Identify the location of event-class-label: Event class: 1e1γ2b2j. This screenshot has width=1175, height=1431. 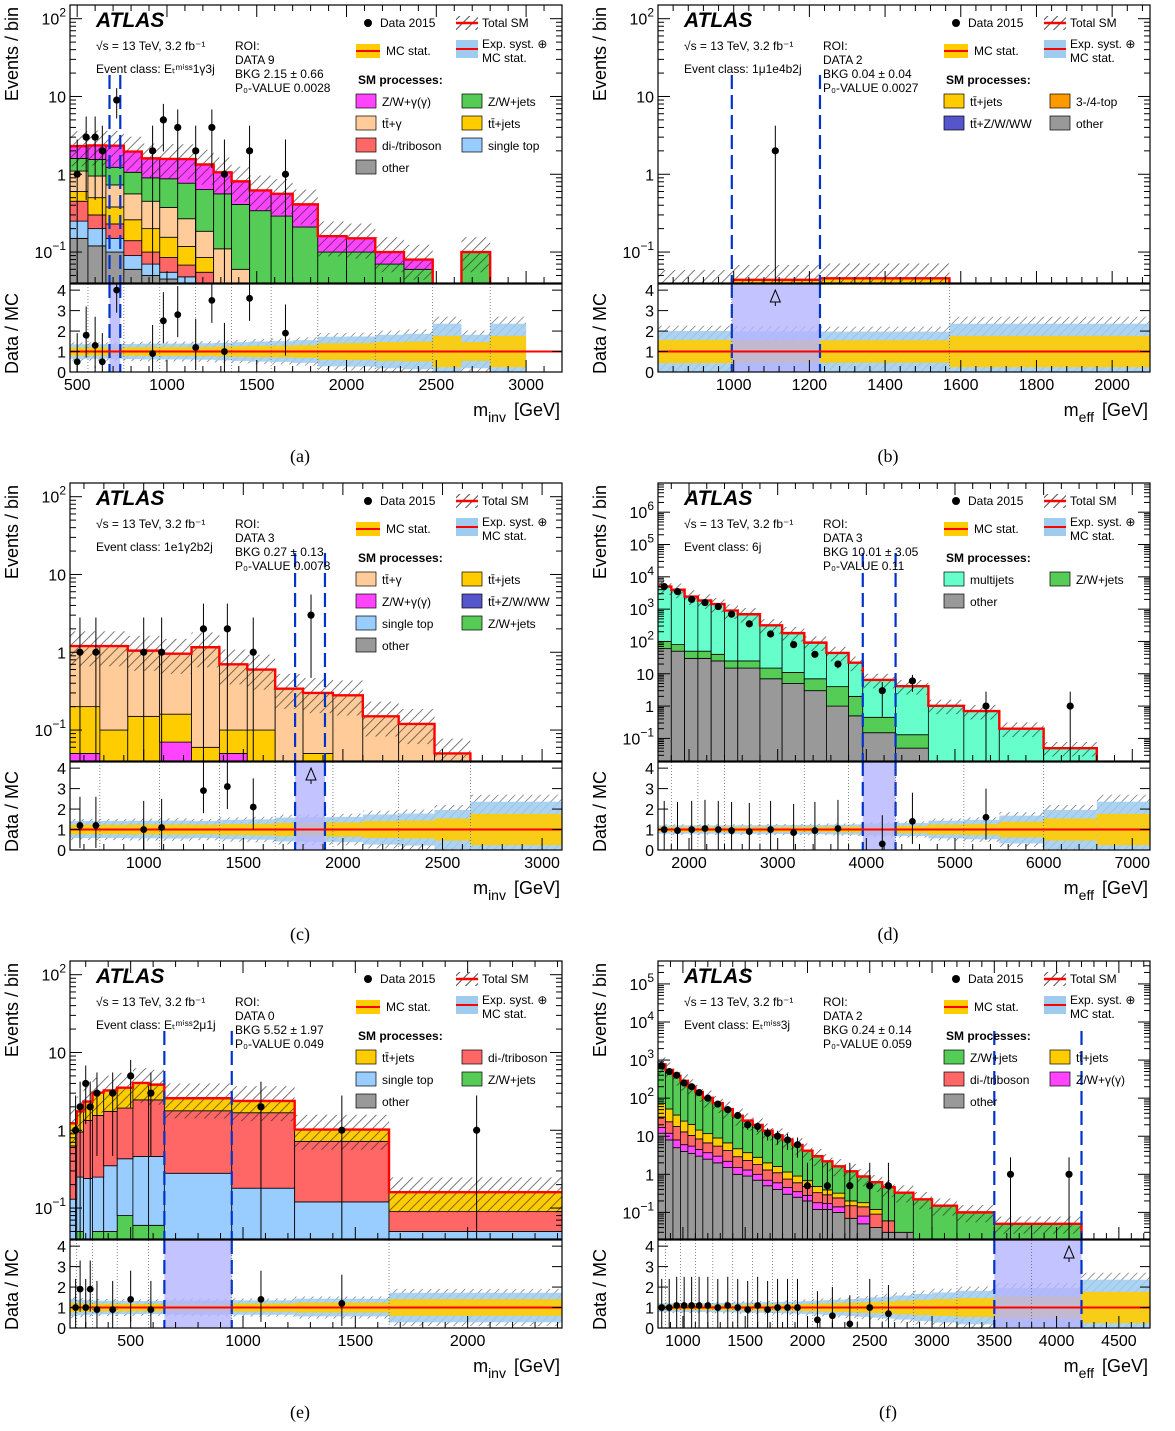
(154, 547).